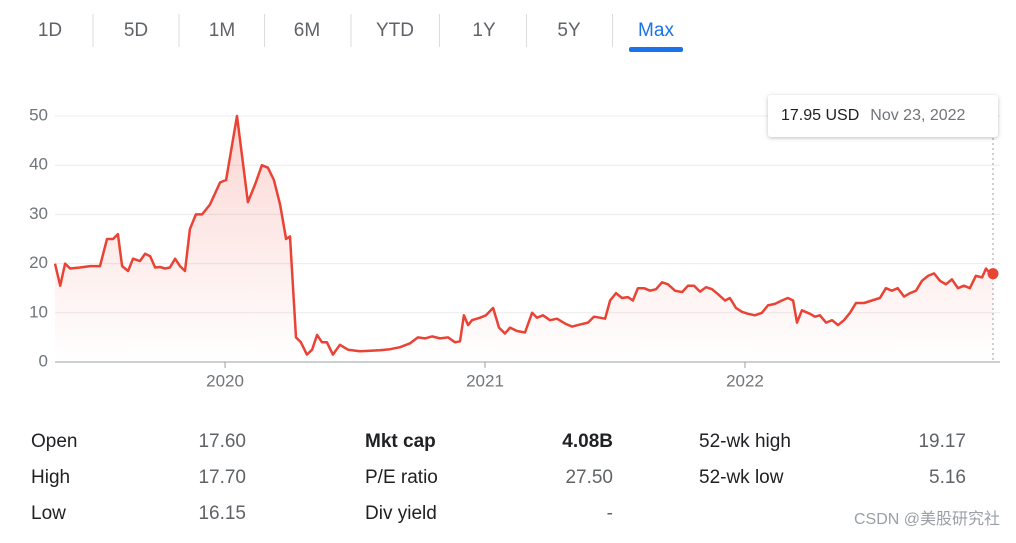 The image size is (1016, 543). I want to click on stat-label: Low, so click(48, 513).